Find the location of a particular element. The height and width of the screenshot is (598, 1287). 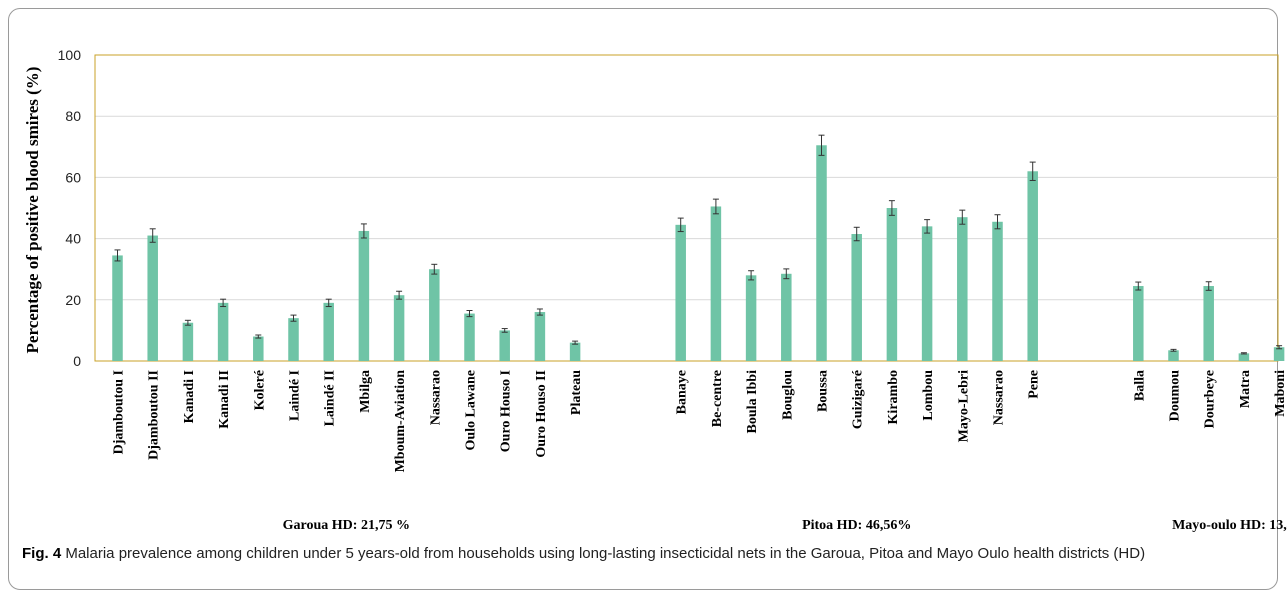

x-tick-label: Oulo Lawane is located at coordinates (471, 410).